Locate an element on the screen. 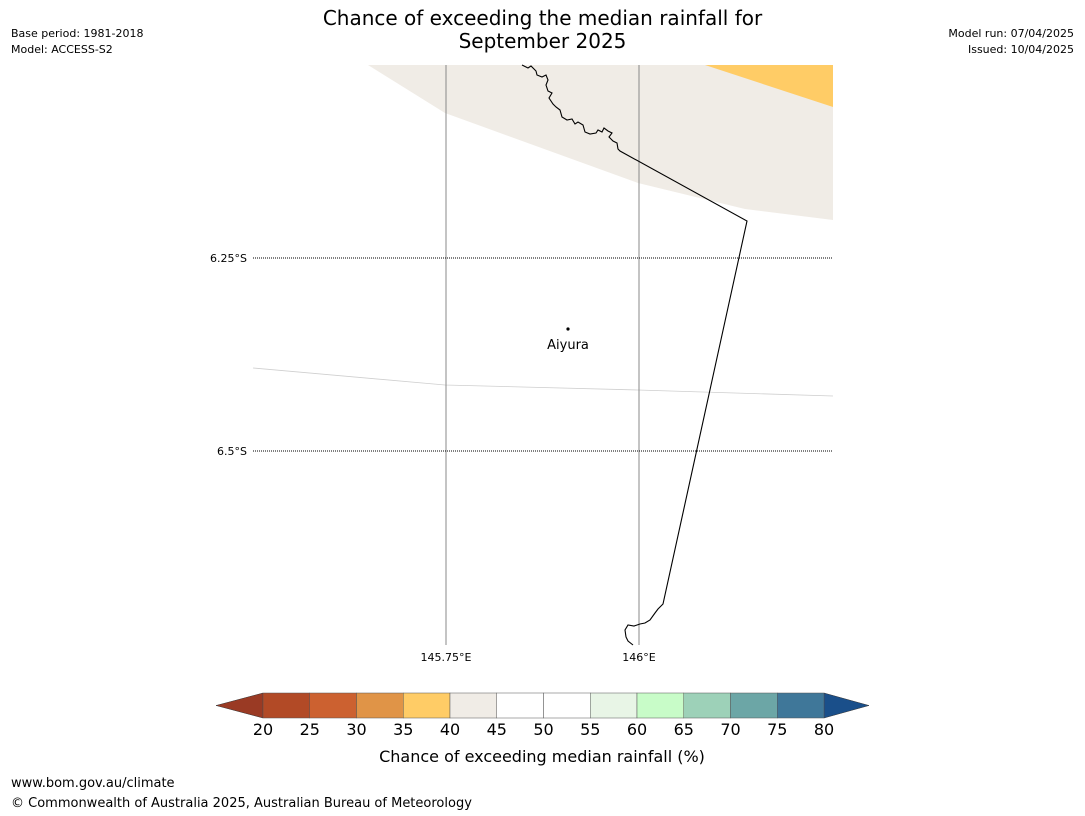  model-text: Model: ACCESS-S2 is located at coordinates (62, 49).